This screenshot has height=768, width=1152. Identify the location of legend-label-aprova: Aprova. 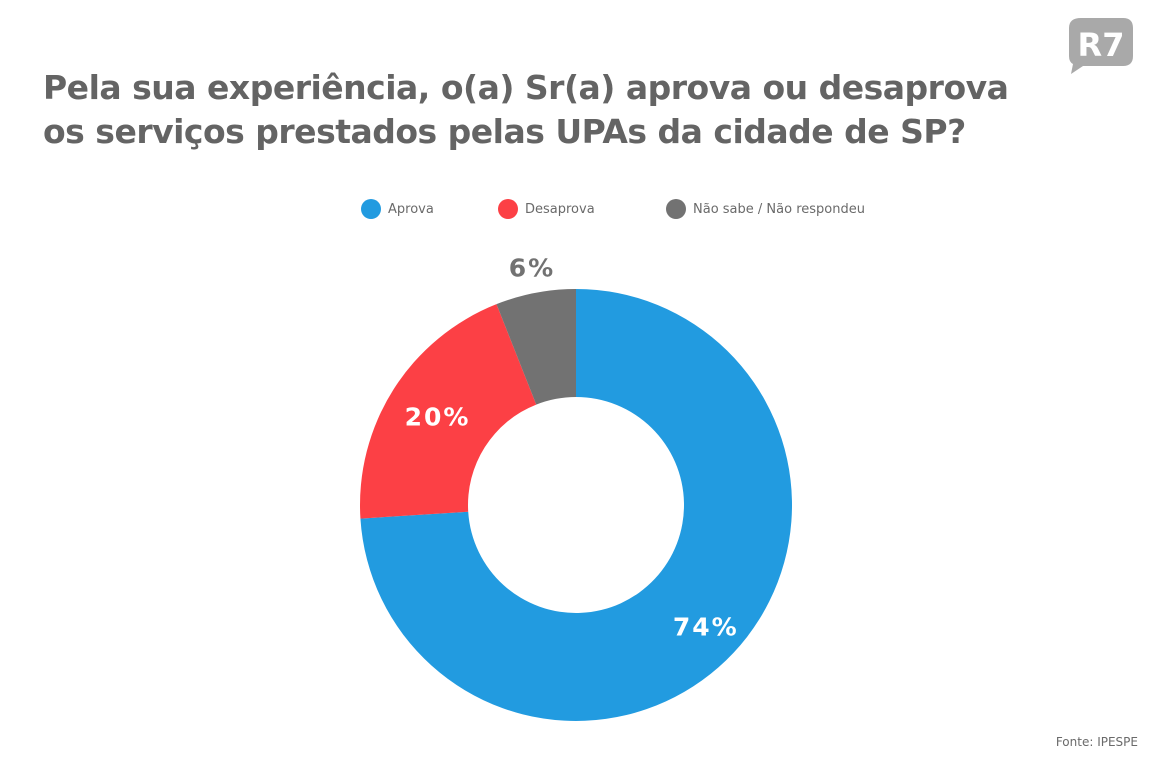
(411, 209).